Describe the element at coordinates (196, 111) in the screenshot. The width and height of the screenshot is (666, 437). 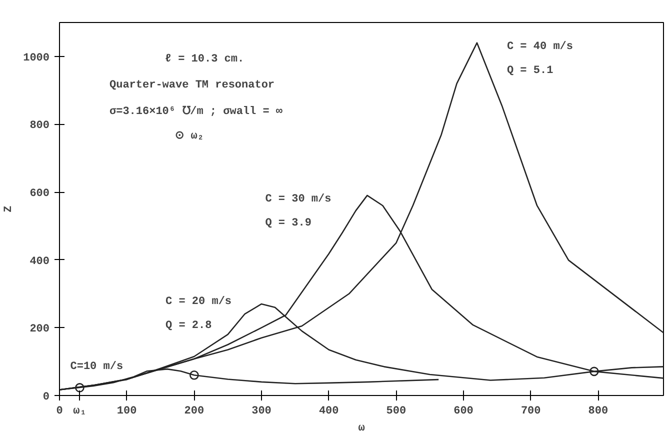
I see `annotation: σ=3.16×10⁶ ℧/m ; σwall = ∞` at that location.